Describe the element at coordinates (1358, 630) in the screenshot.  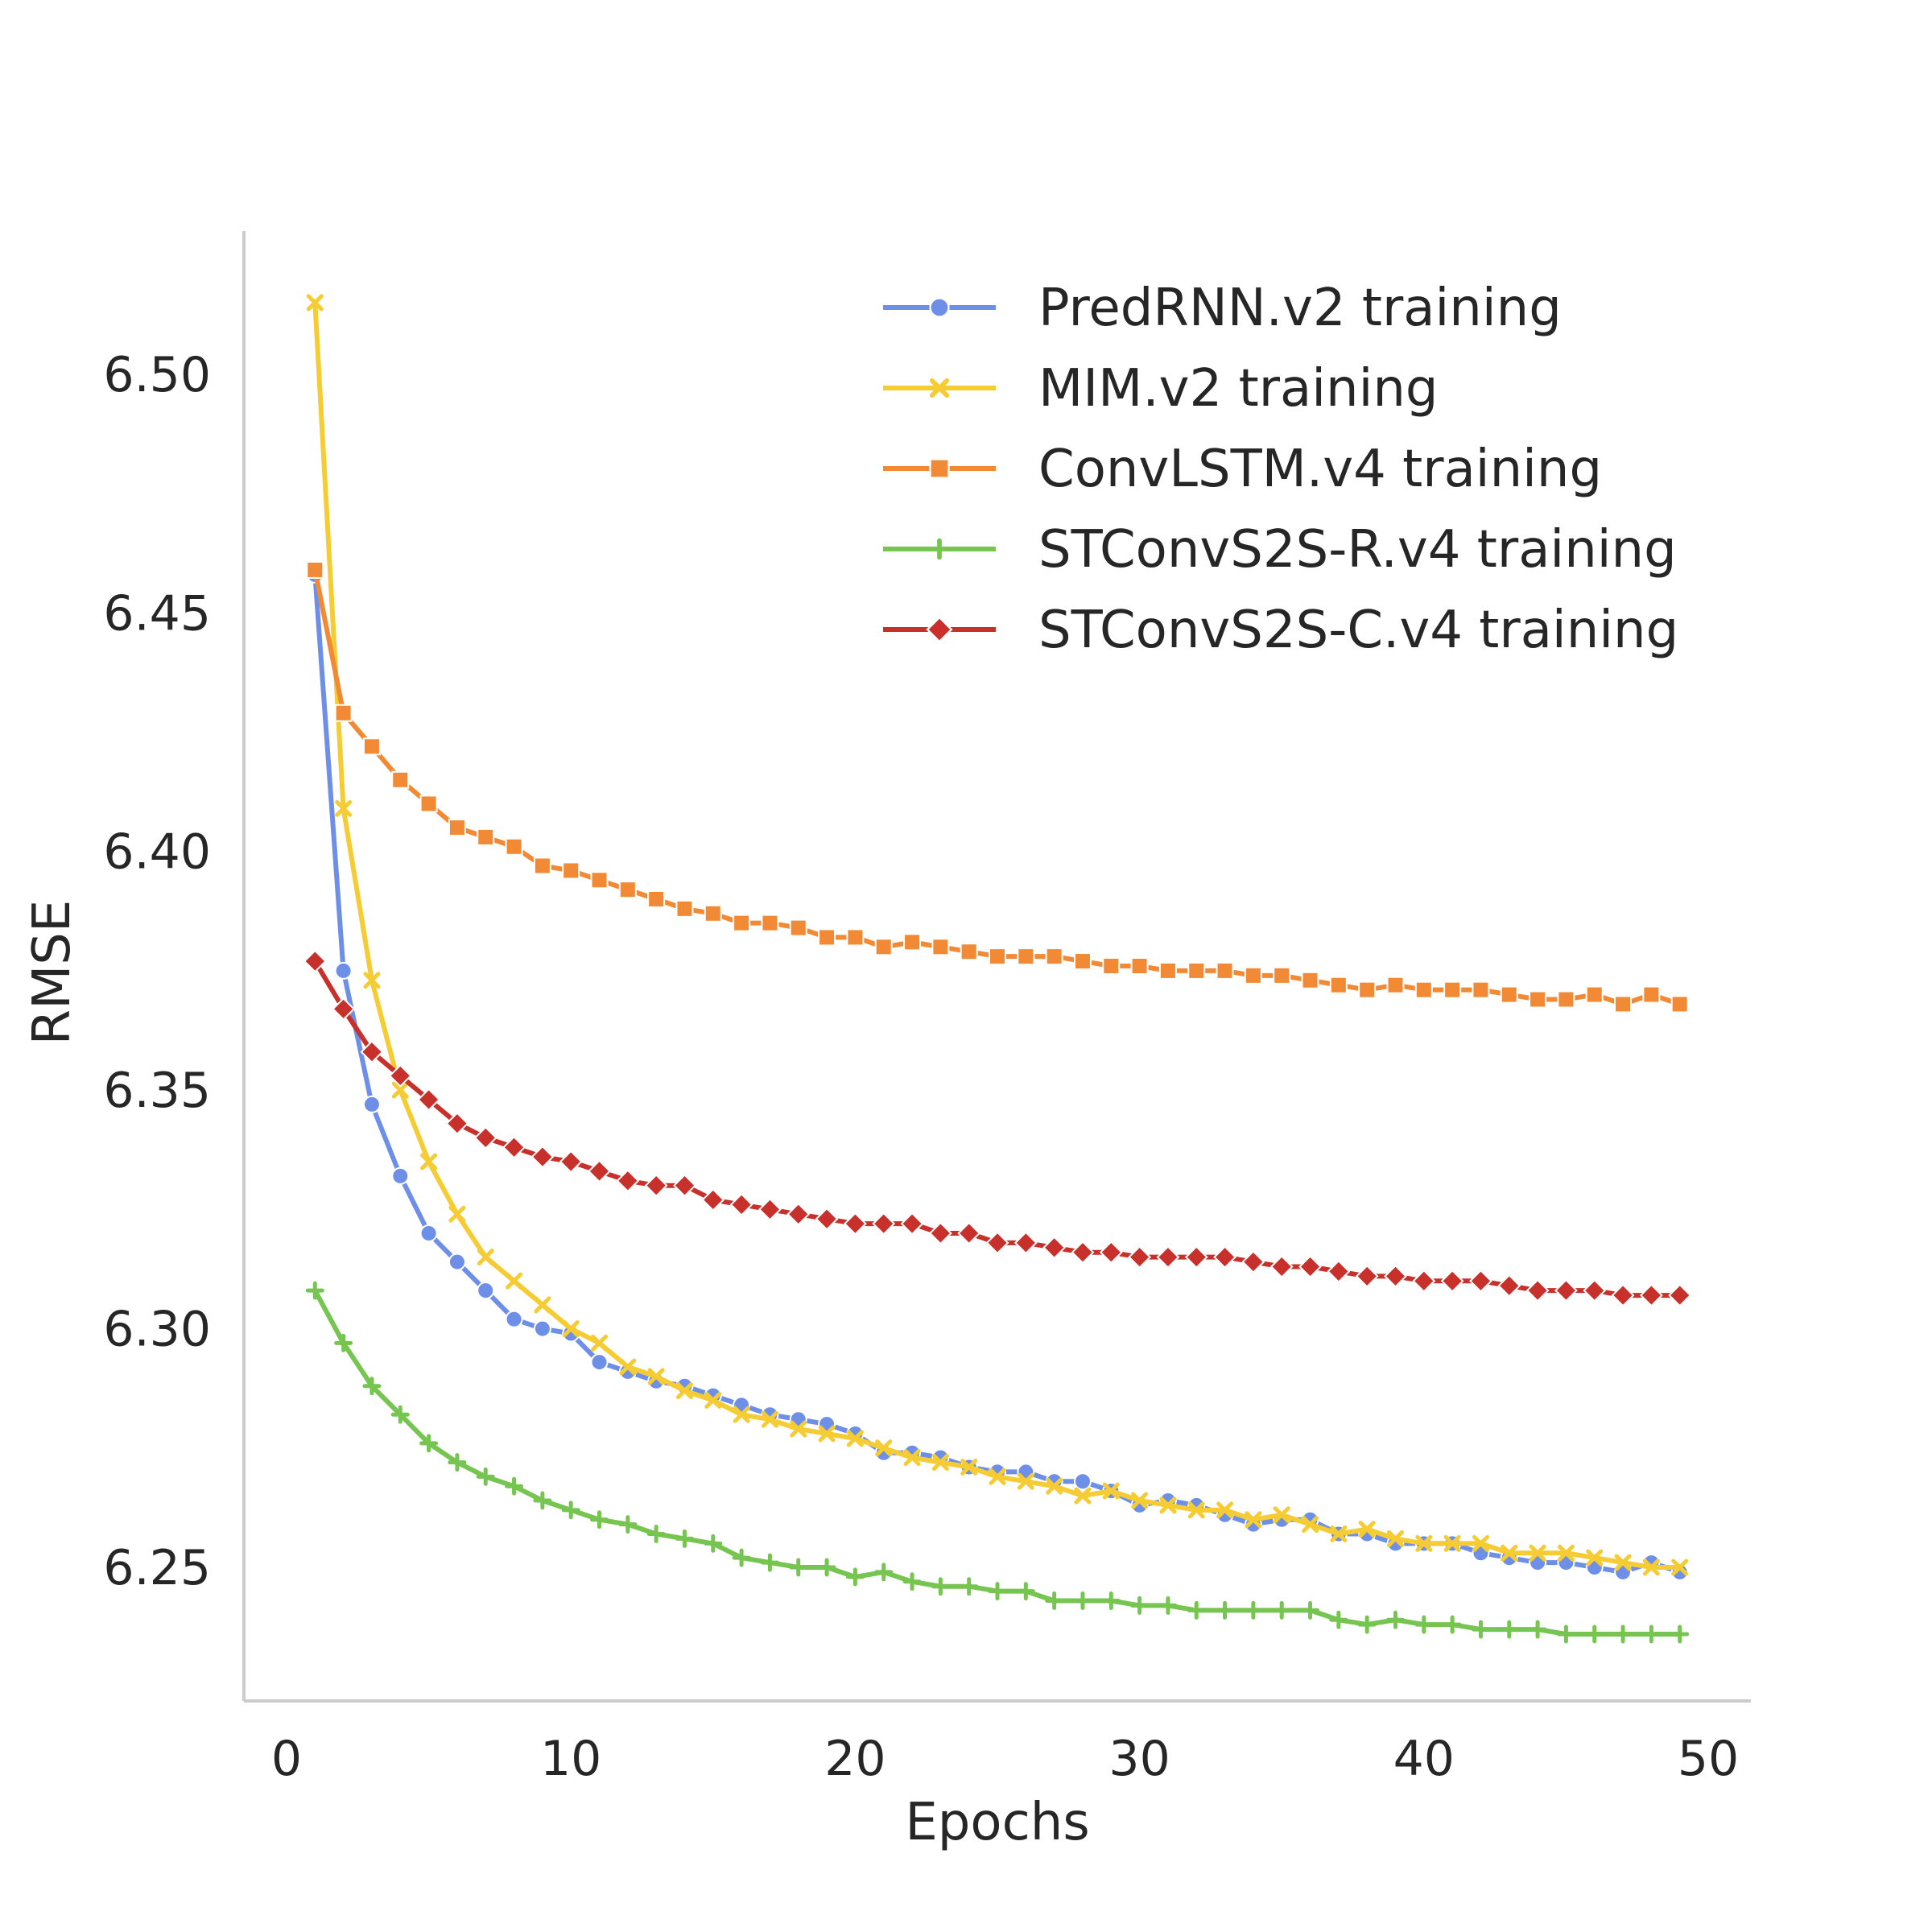
I see `legend-label: STConvS2S-C.v4 training` at that location.